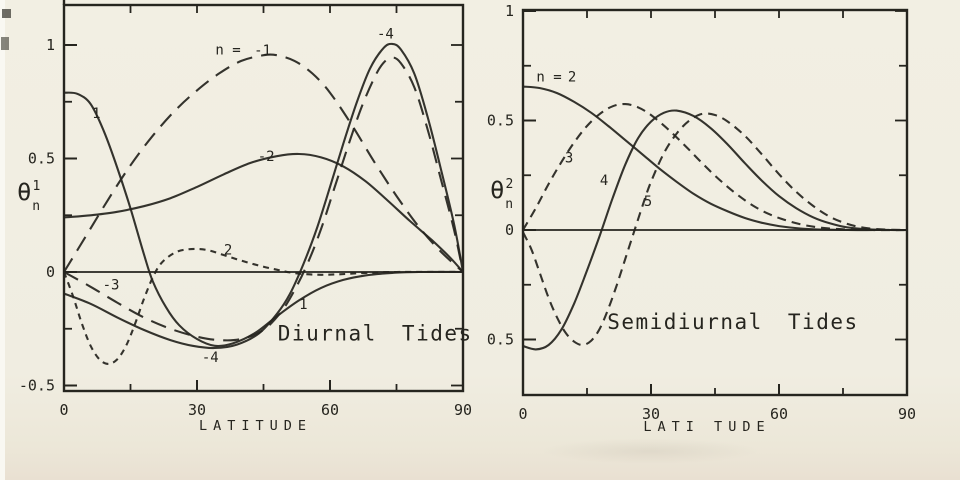  I want to click on y-axis-title: θ2 n, so click(501, 194).